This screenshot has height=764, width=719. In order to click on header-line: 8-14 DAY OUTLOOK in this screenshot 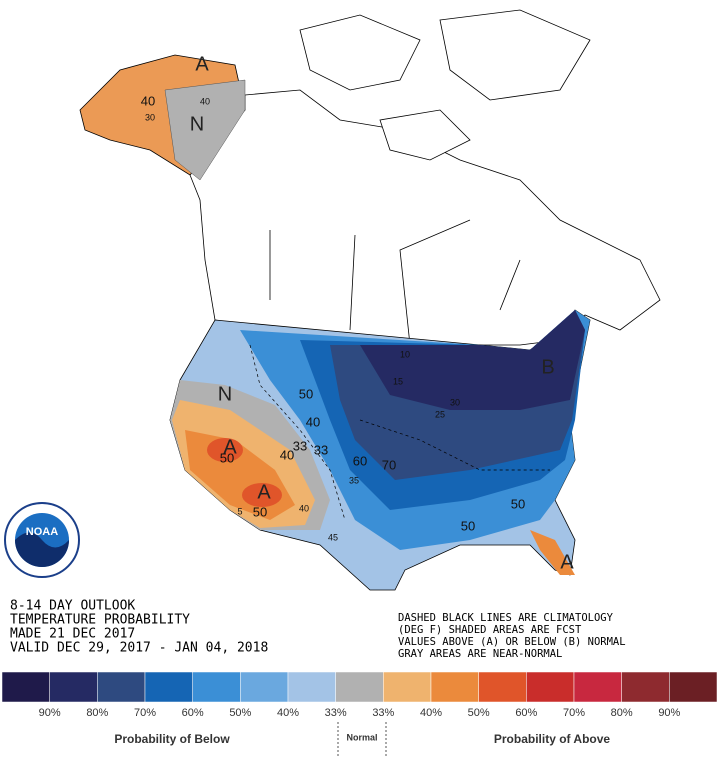, I will do `click(72, 606)`.